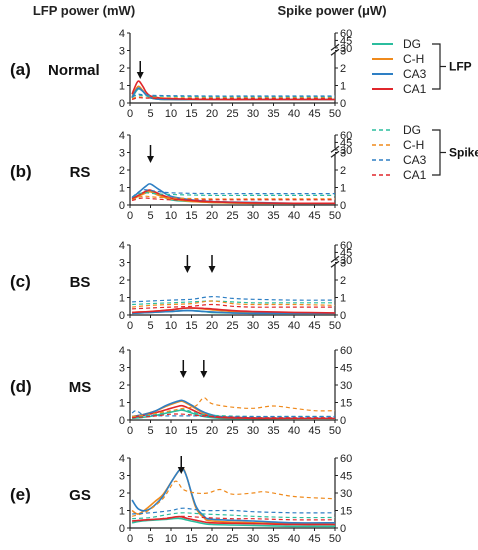 This screenshot has width=478, height=550. I want to click on left-tick-label: 3, so click(122, 264).